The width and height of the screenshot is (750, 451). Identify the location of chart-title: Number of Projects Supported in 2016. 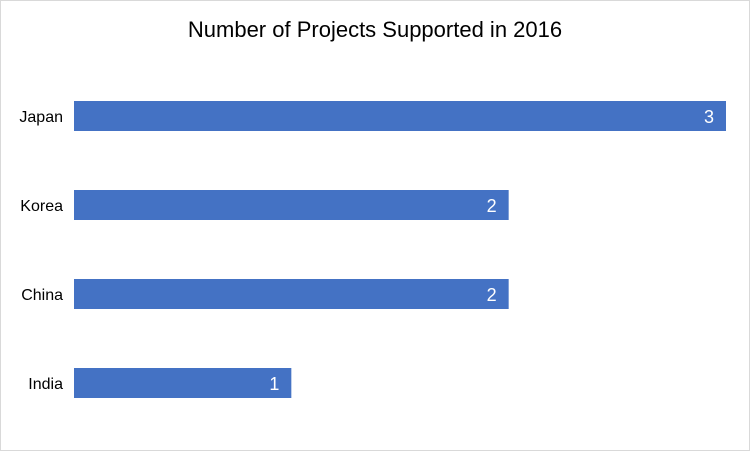
(375, 29).